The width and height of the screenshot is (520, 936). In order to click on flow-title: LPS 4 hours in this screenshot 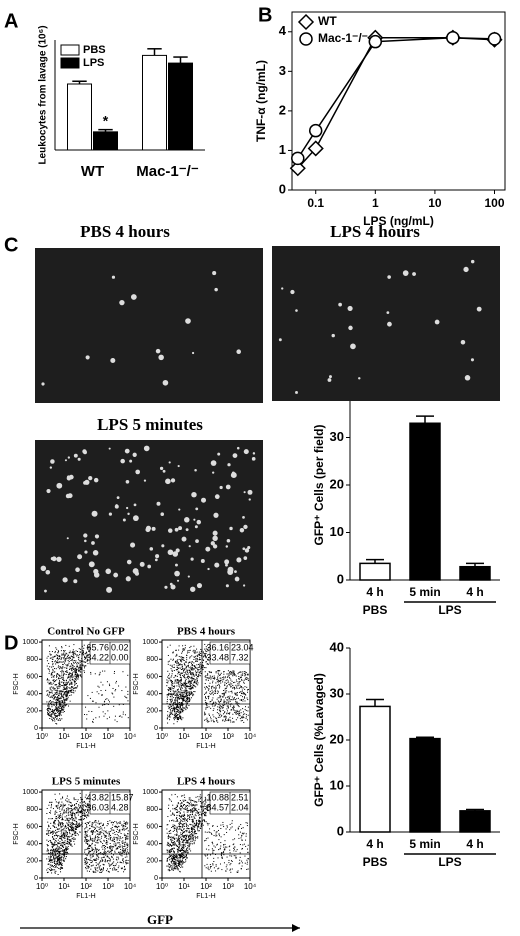, I will do `click(206, 782)`.